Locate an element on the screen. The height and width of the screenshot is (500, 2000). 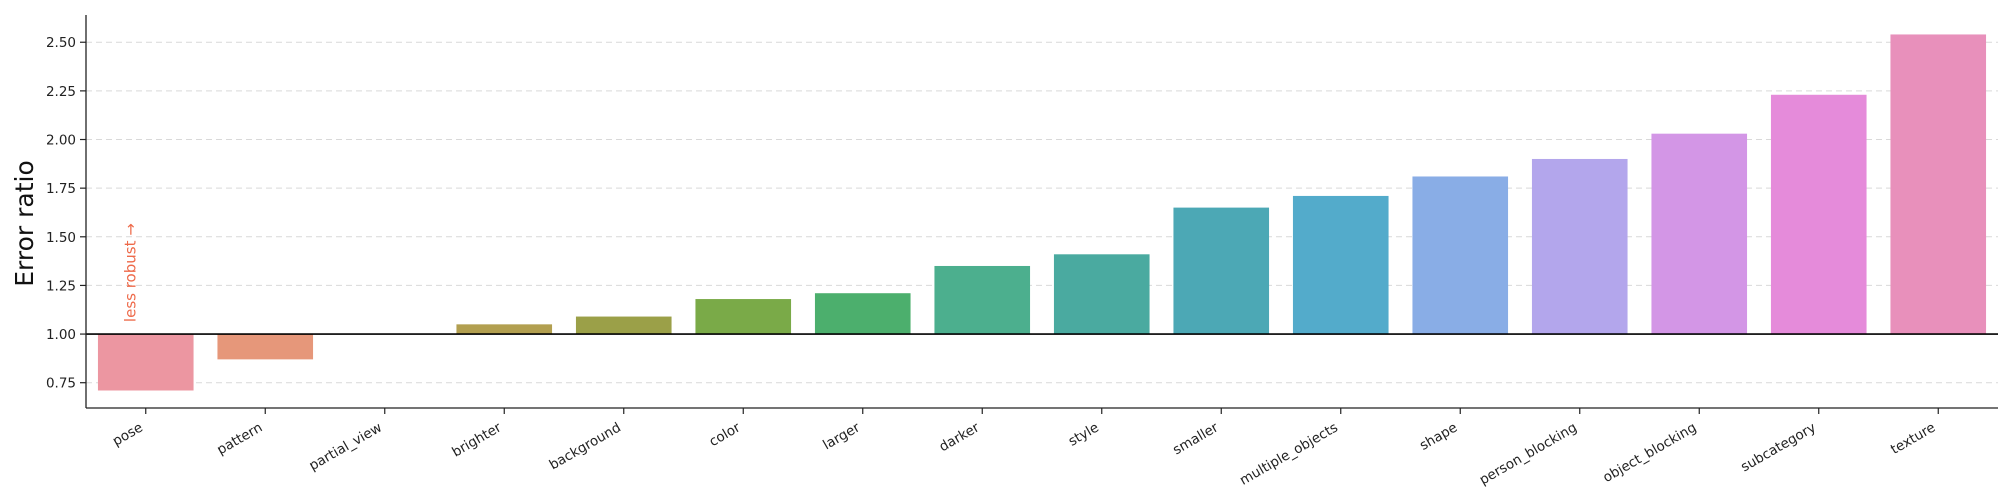
x-tick-label: background is located at coordinates (585, 447).